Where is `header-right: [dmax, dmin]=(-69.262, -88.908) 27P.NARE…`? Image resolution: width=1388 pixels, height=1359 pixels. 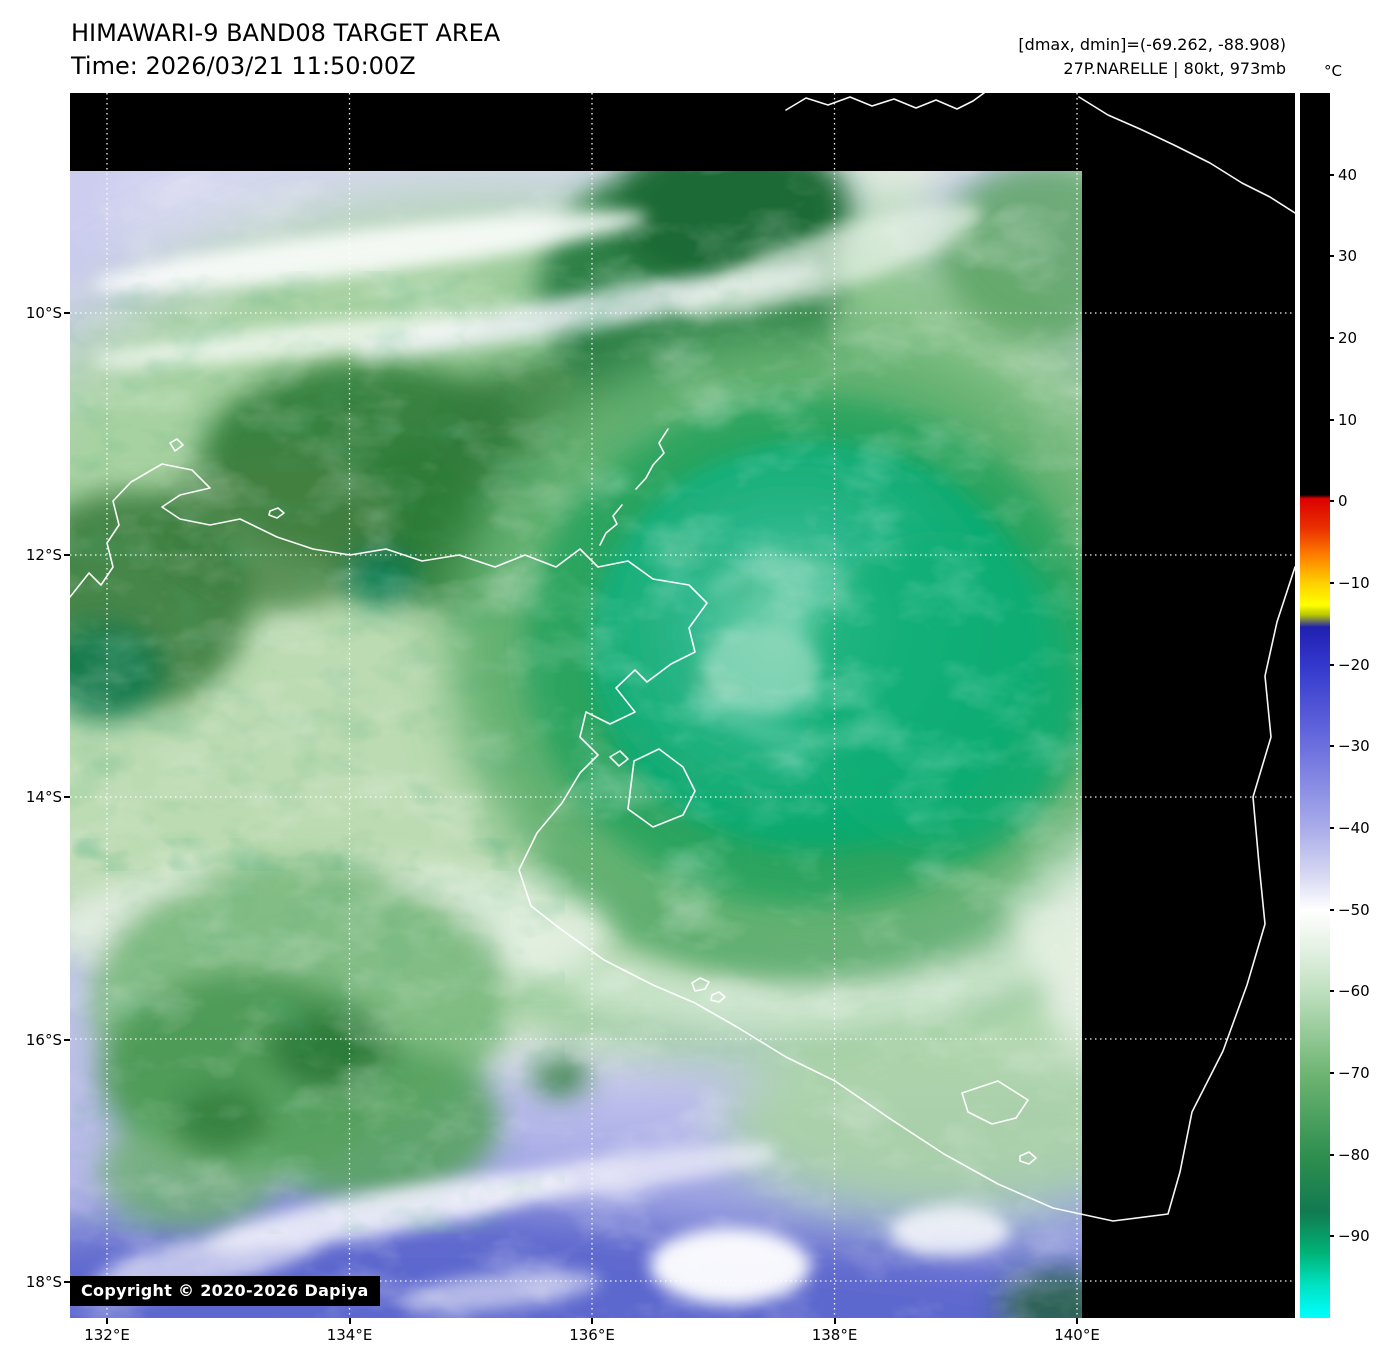
header-right: [dmax, dmin]=(-69.262, -88.908) 27P.NARE… is located at coordinates (1152, 57).